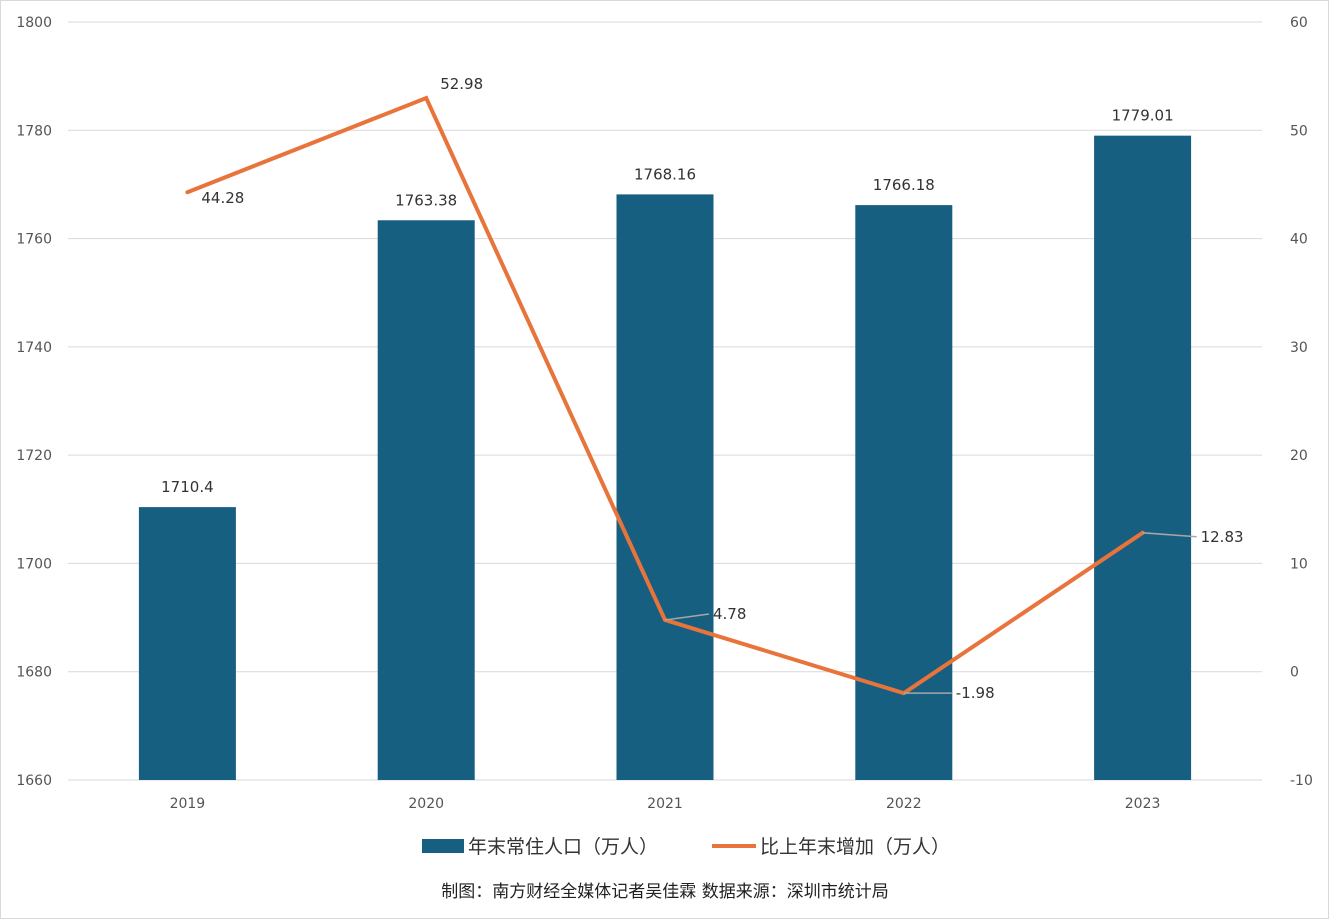 The height and width of the screenshot is (920, 1330). Describe the element at coordinates (34, 673) in the screenshot. I see `left-axis-tick-label: 1680` at that location.